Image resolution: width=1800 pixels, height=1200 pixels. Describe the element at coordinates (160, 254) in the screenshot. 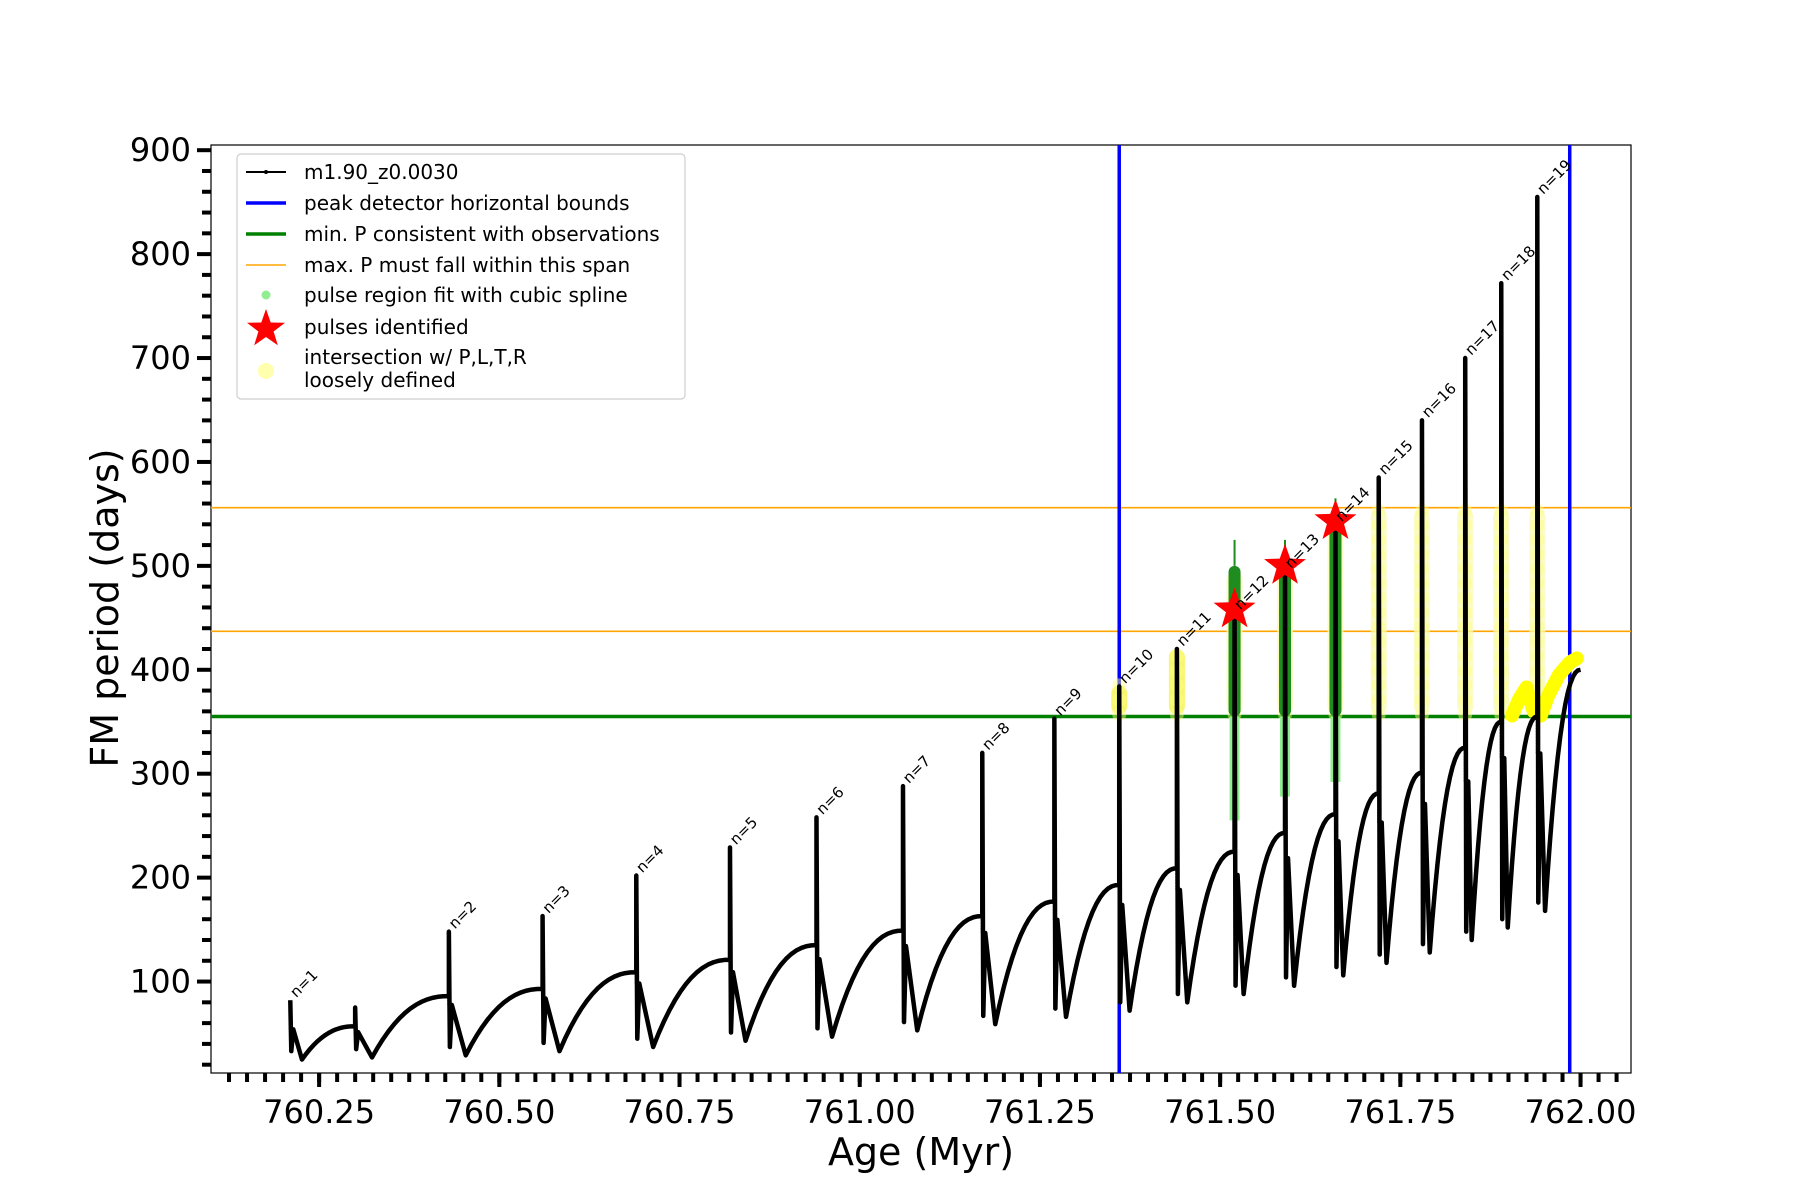

I see `y-tick-label-8: 800` at that location.